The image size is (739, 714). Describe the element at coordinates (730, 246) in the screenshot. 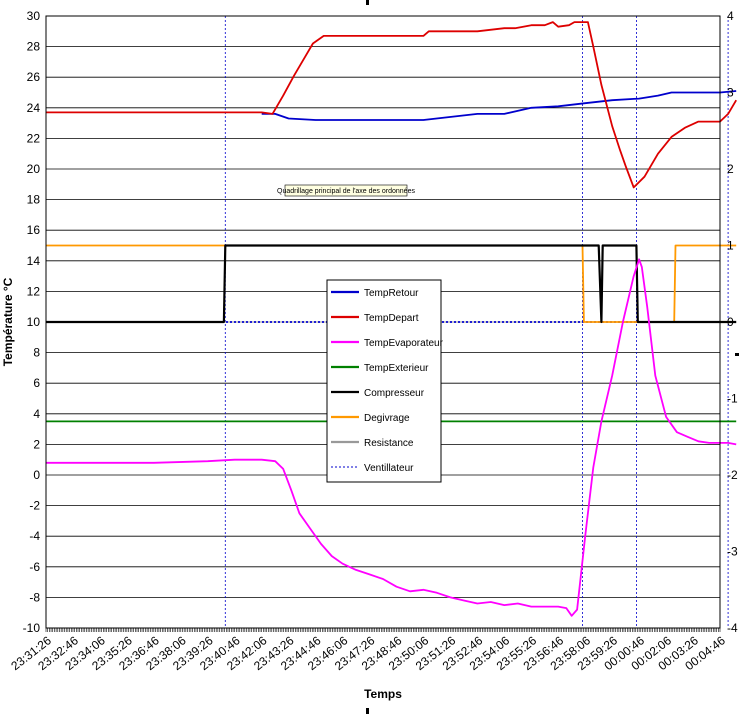

I see `y2-tick-label: 1` at that location.